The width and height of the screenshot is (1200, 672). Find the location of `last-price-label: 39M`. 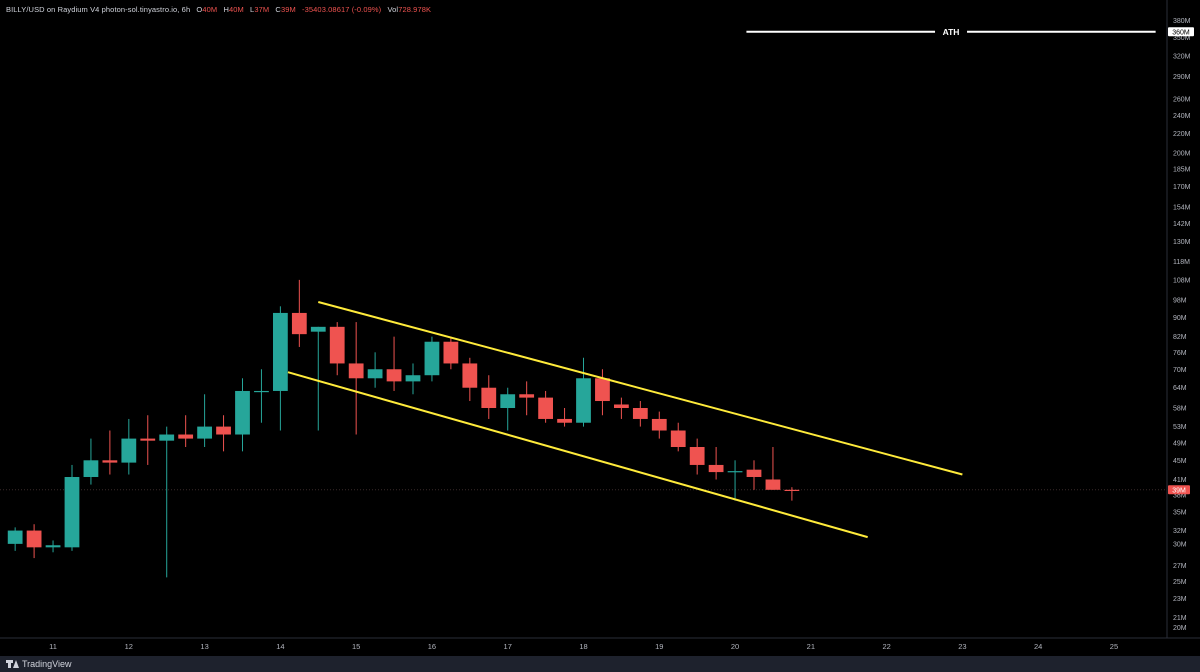

last-price-label: 39M is located at coordinates (1179, 490).